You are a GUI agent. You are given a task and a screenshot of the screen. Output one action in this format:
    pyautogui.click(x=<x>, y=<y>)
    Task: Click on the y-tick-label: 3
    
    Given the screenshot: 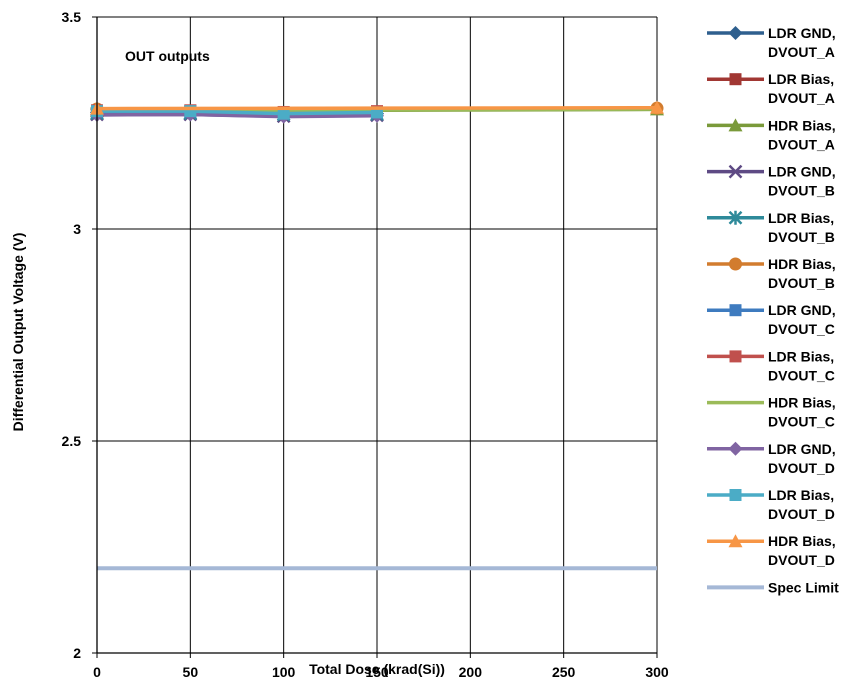 What is the action you would take?
    pyautogui.click(x=77, y=229)
    